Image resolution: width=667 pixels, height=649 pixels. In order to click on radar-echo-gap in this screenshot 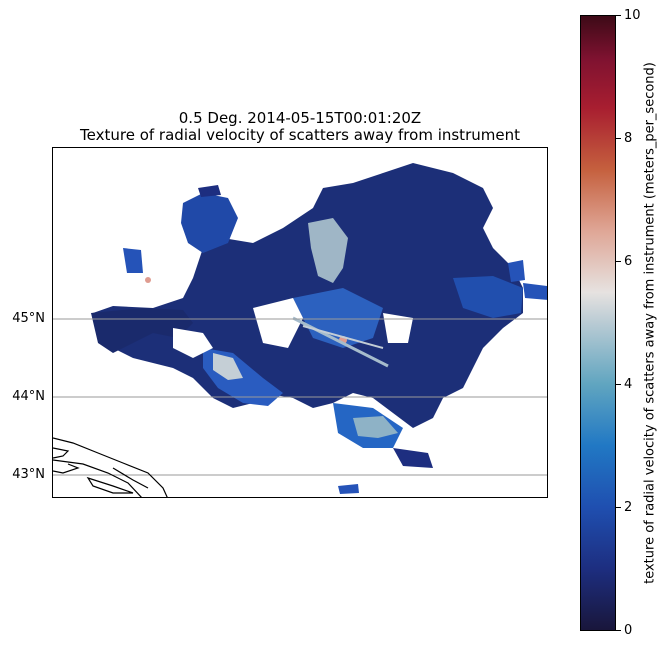, I will do `click(398, 328)`.